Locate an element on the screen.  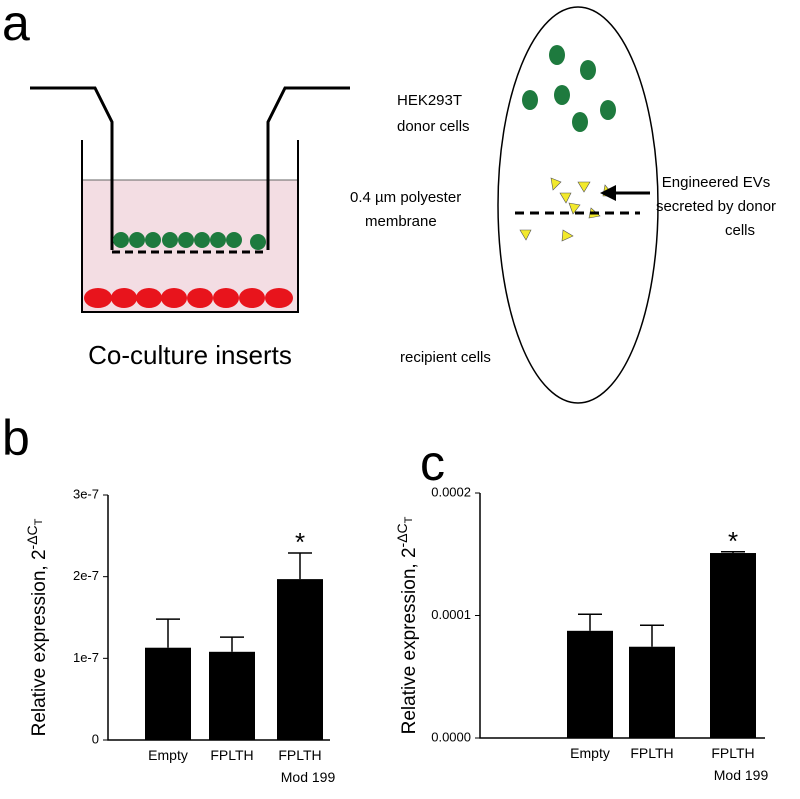
arrow-head is located at coordinates (608, 193).